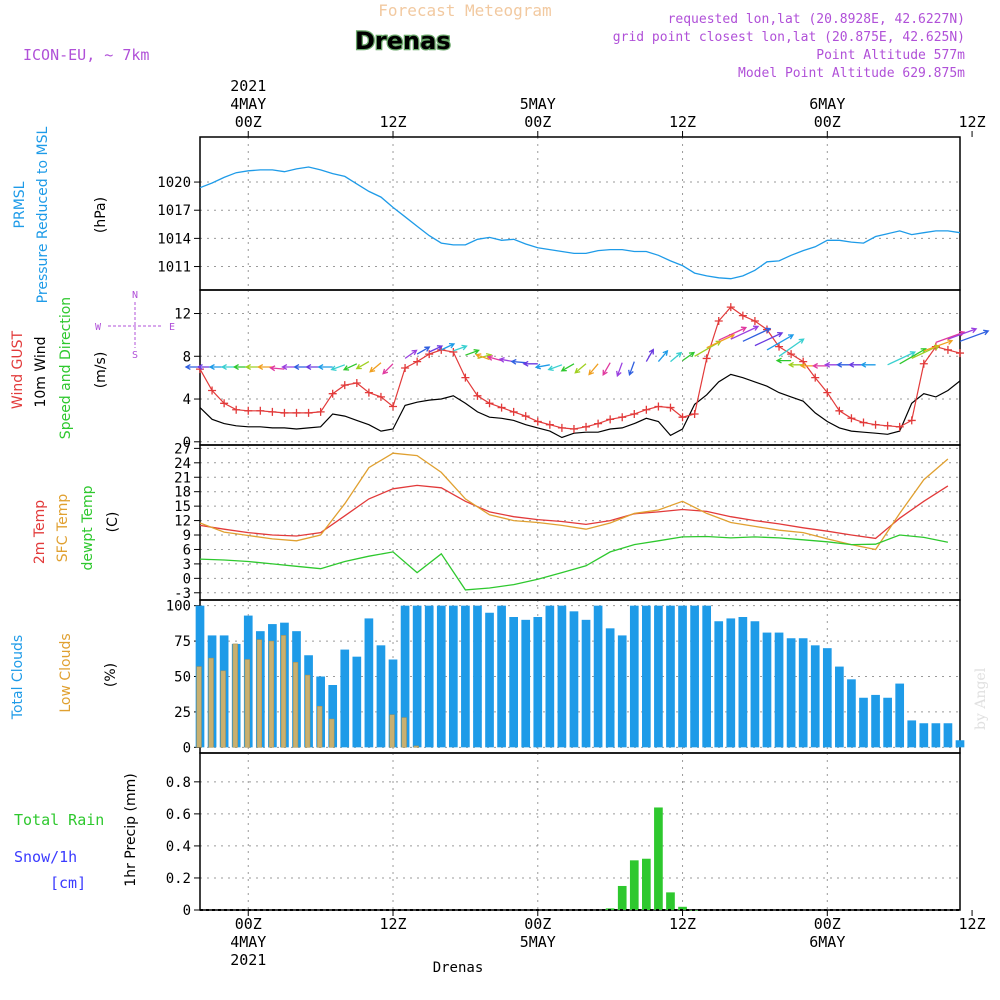 This screenshot has width=1000, height=1000. What do you see at coordinates (464, 10) in the screenshot?
I see `product-title: Forecast Meteogram` at bounding box center [464, 10].